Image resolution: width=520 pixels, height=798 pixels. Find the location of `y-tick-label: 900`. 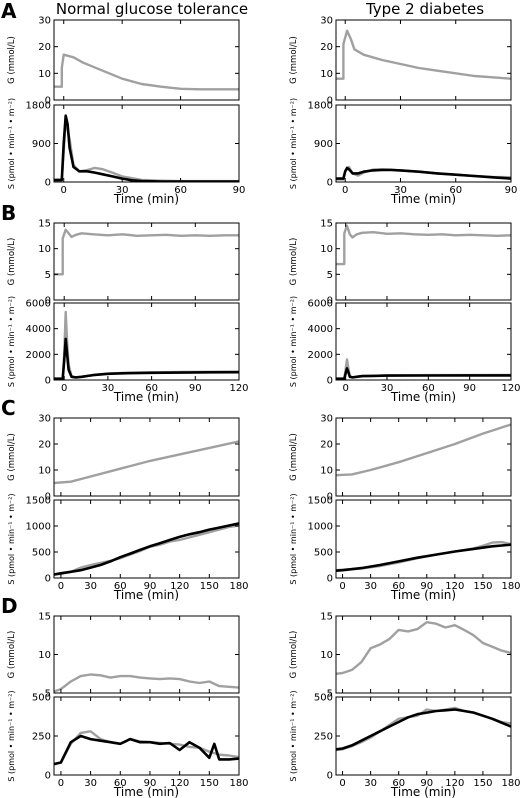

y-tick-label: 900 is located at coordinates (41, 144).